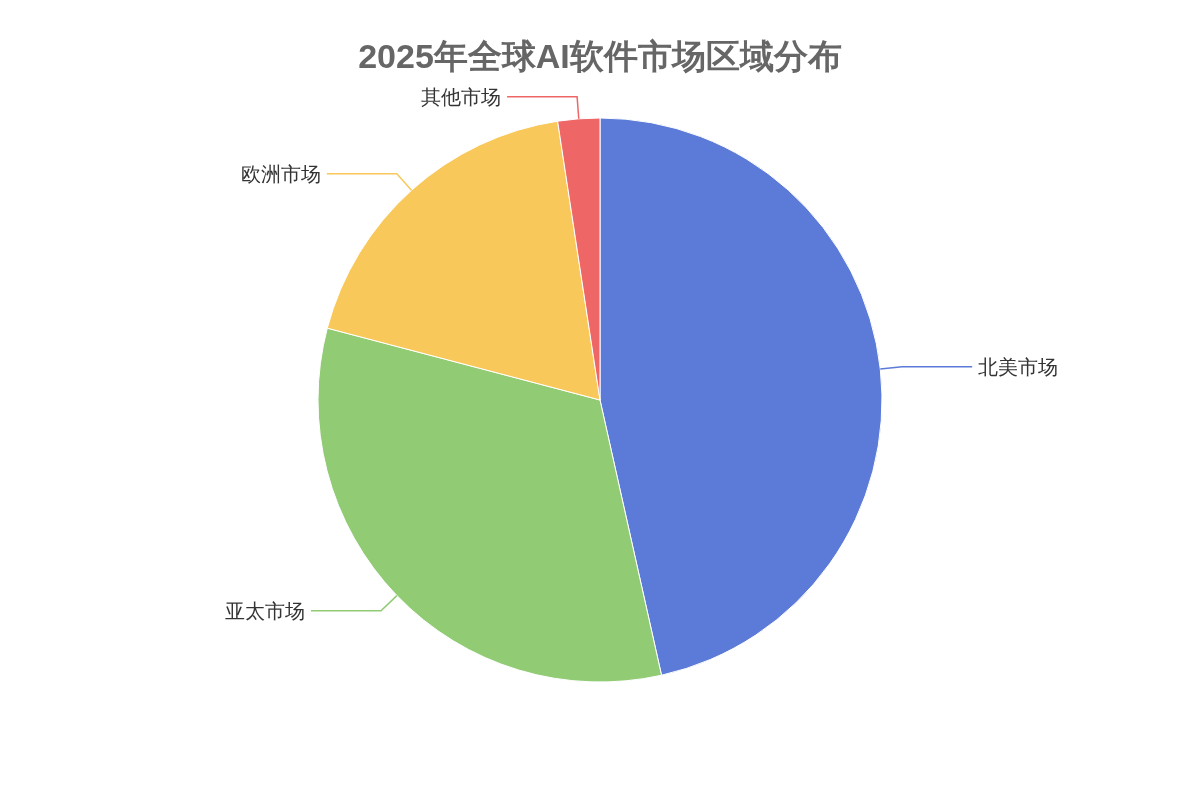 Image resolution: width=1200 pixels, height=800 pixels. Describe the element at coordinates (600, 56) in the screenshot. I see `chart-title: 2025年全球AI软件市场区域分布` at that location.